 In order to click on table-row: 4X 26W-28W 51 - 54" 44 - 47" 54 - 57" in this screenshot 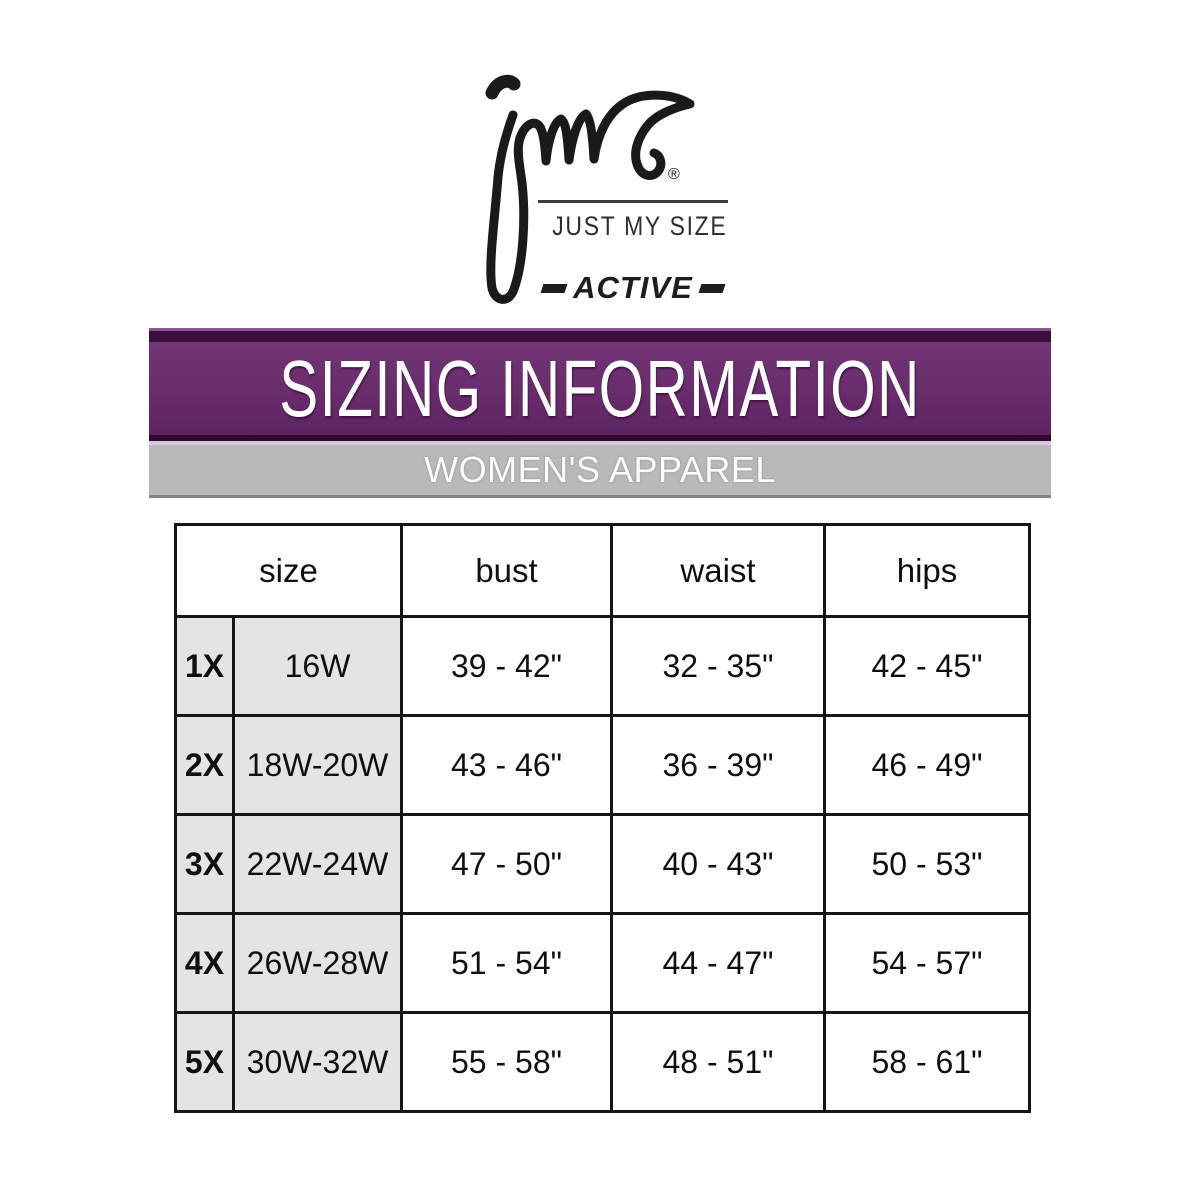, I will do `click(602, 963)`.